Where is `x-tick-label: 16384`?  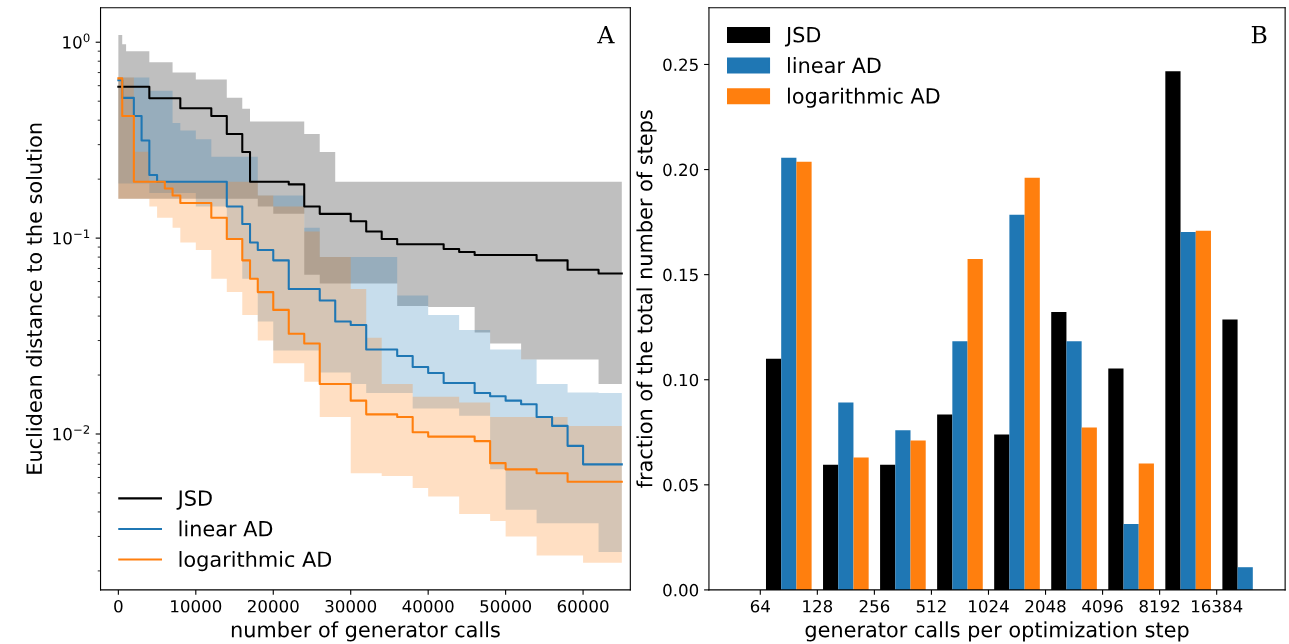
x-tick-label: 16384 is located at coordinates (1217, 606).